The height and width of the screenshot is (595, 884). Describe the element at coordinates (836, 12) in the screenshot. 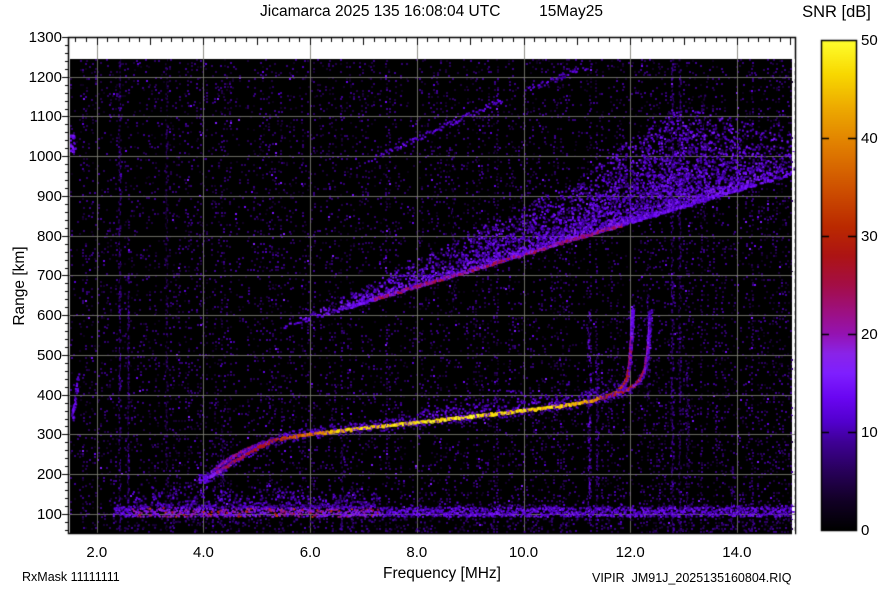

I see `colorbar-title: SNR [dB]` at that location.